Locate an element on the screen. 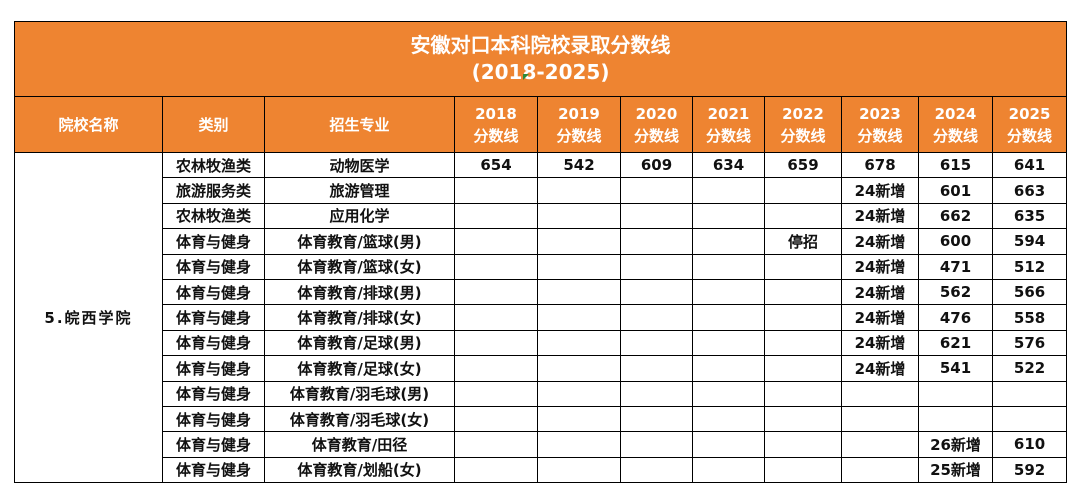 Image resolution: width=1080 pixels, height=495 pixels. school-name-cell: 5.皖西学院 is located at coordinates (88, 317).